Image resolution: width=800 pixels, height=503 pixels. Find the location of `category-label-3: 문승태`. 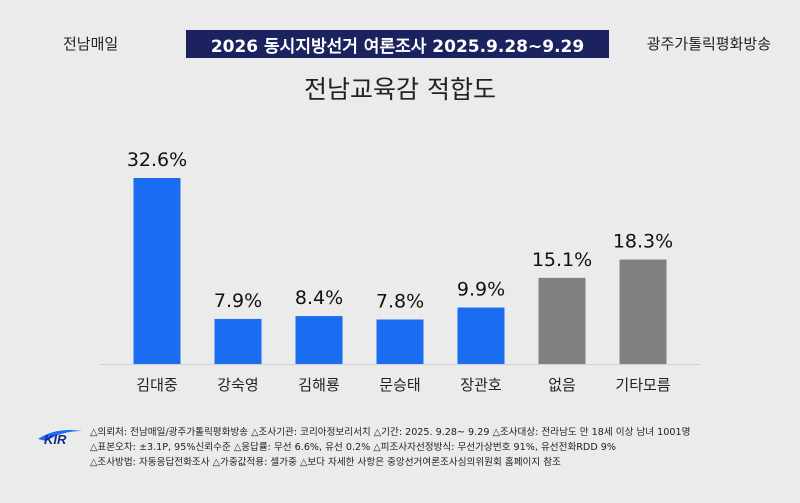

category-label-3: 문승태 is located at coordinates (399, 385).